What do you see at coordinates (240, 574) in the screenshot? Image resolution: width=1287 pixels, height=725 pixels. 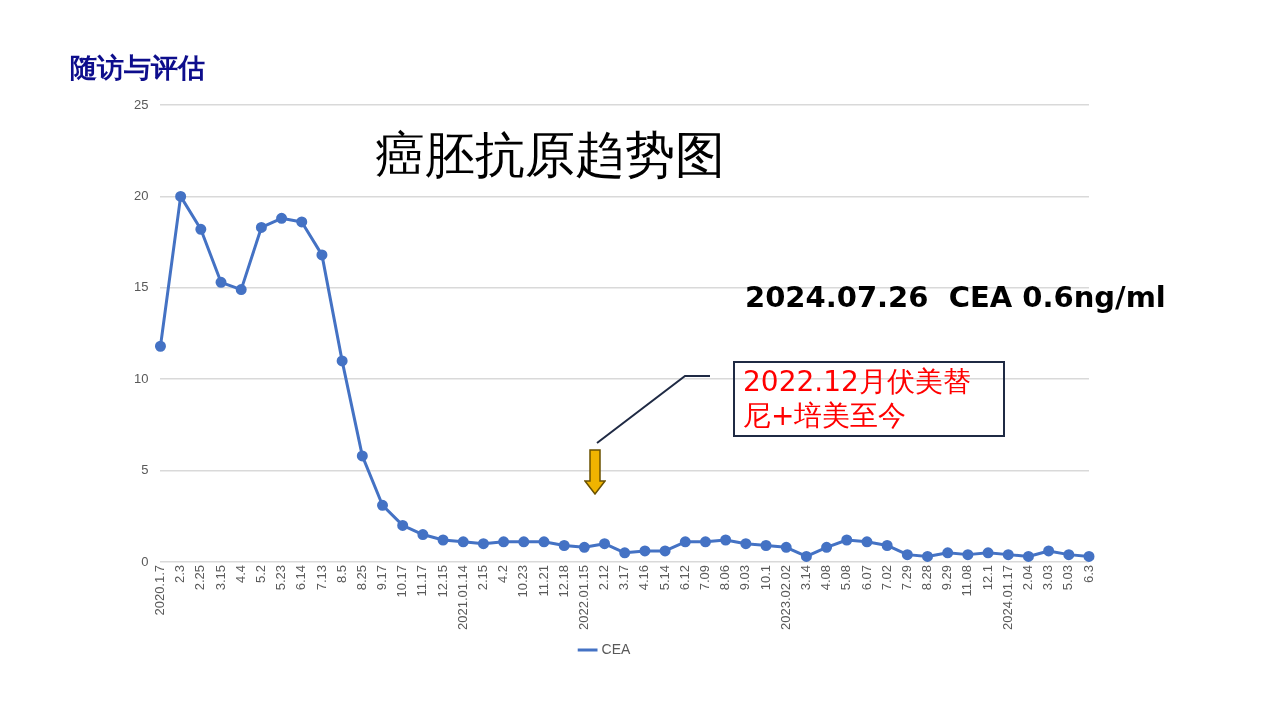 I see `x-tick-label: 4.4` at bounding box center [240, 574].